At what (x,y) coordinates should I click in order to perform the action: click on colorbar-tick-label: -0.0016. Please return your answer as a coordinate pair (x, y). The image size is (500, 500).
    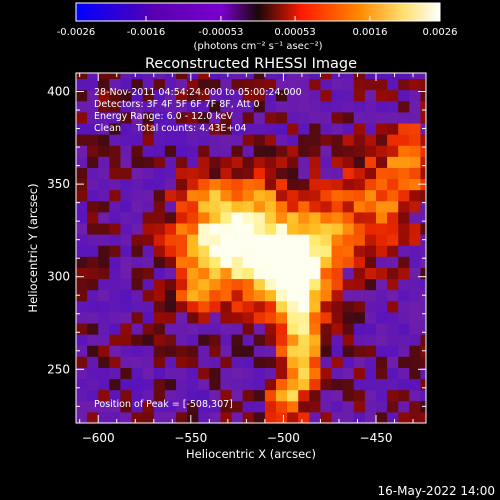
    Looking at the image, I should click on (146, 32).